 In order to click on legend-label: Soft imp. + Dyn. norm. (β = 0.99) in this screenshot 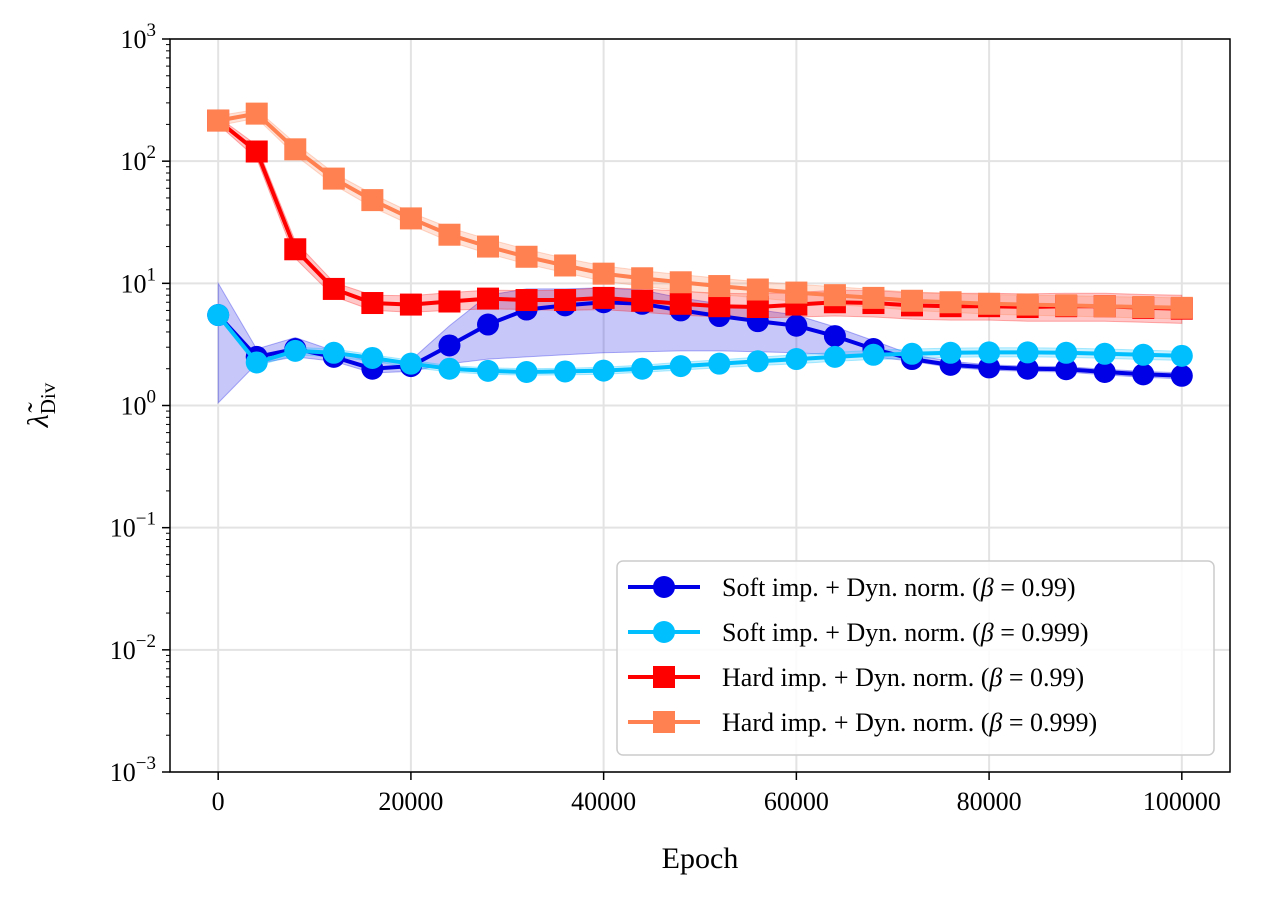, I will do `click(899, 587)`.